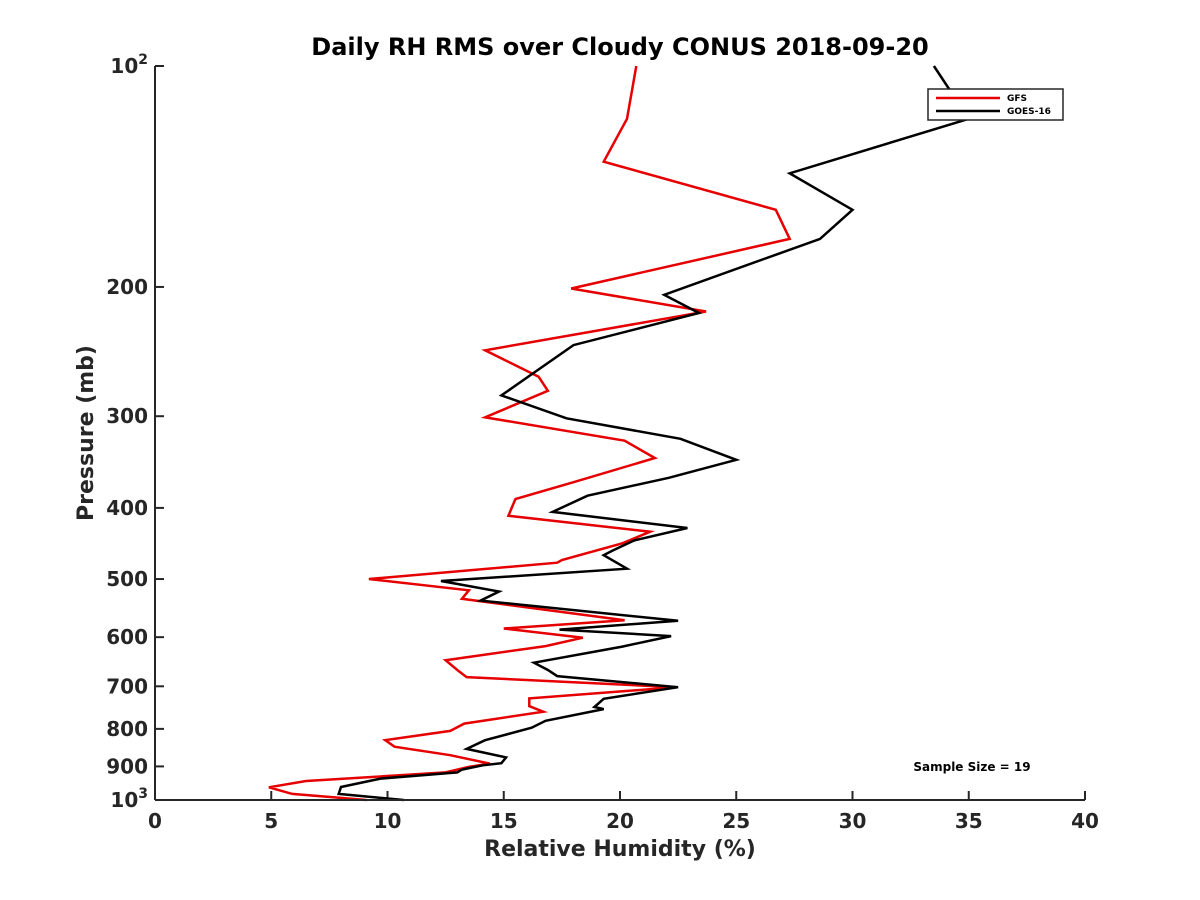  Describe the element at coordinates (620, 821) in the screenshot. I see `x-tick-label: 20` at that location.